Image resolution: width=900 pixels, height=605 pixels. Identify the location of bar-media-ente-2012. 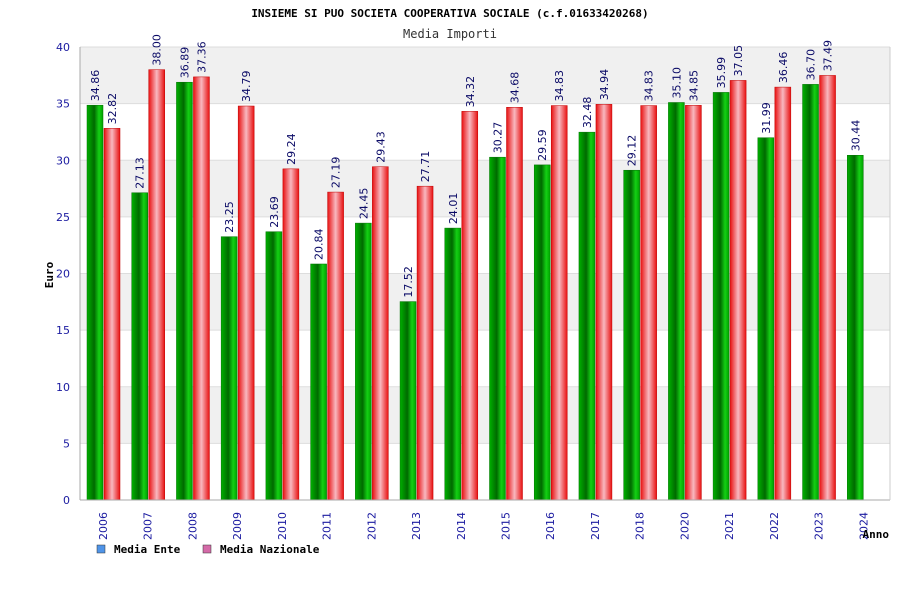
(363, 361).